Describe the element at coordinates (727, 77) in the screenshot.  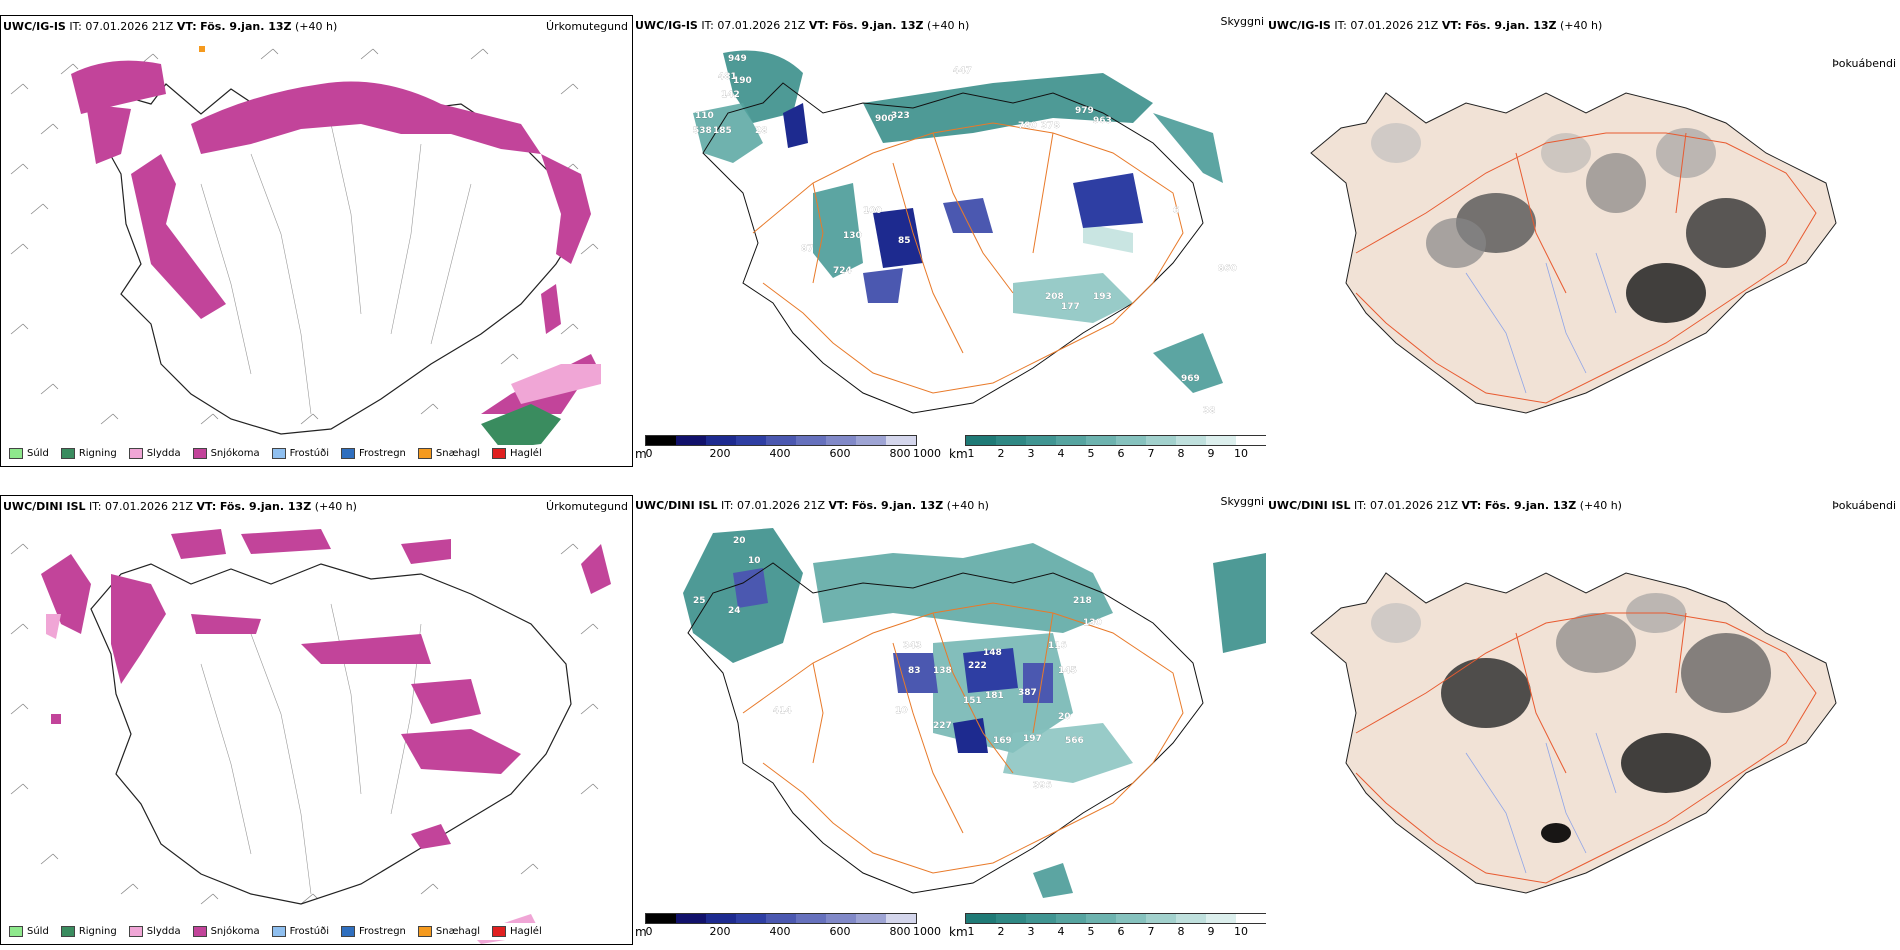
I see `svg-text: 481` at that location.